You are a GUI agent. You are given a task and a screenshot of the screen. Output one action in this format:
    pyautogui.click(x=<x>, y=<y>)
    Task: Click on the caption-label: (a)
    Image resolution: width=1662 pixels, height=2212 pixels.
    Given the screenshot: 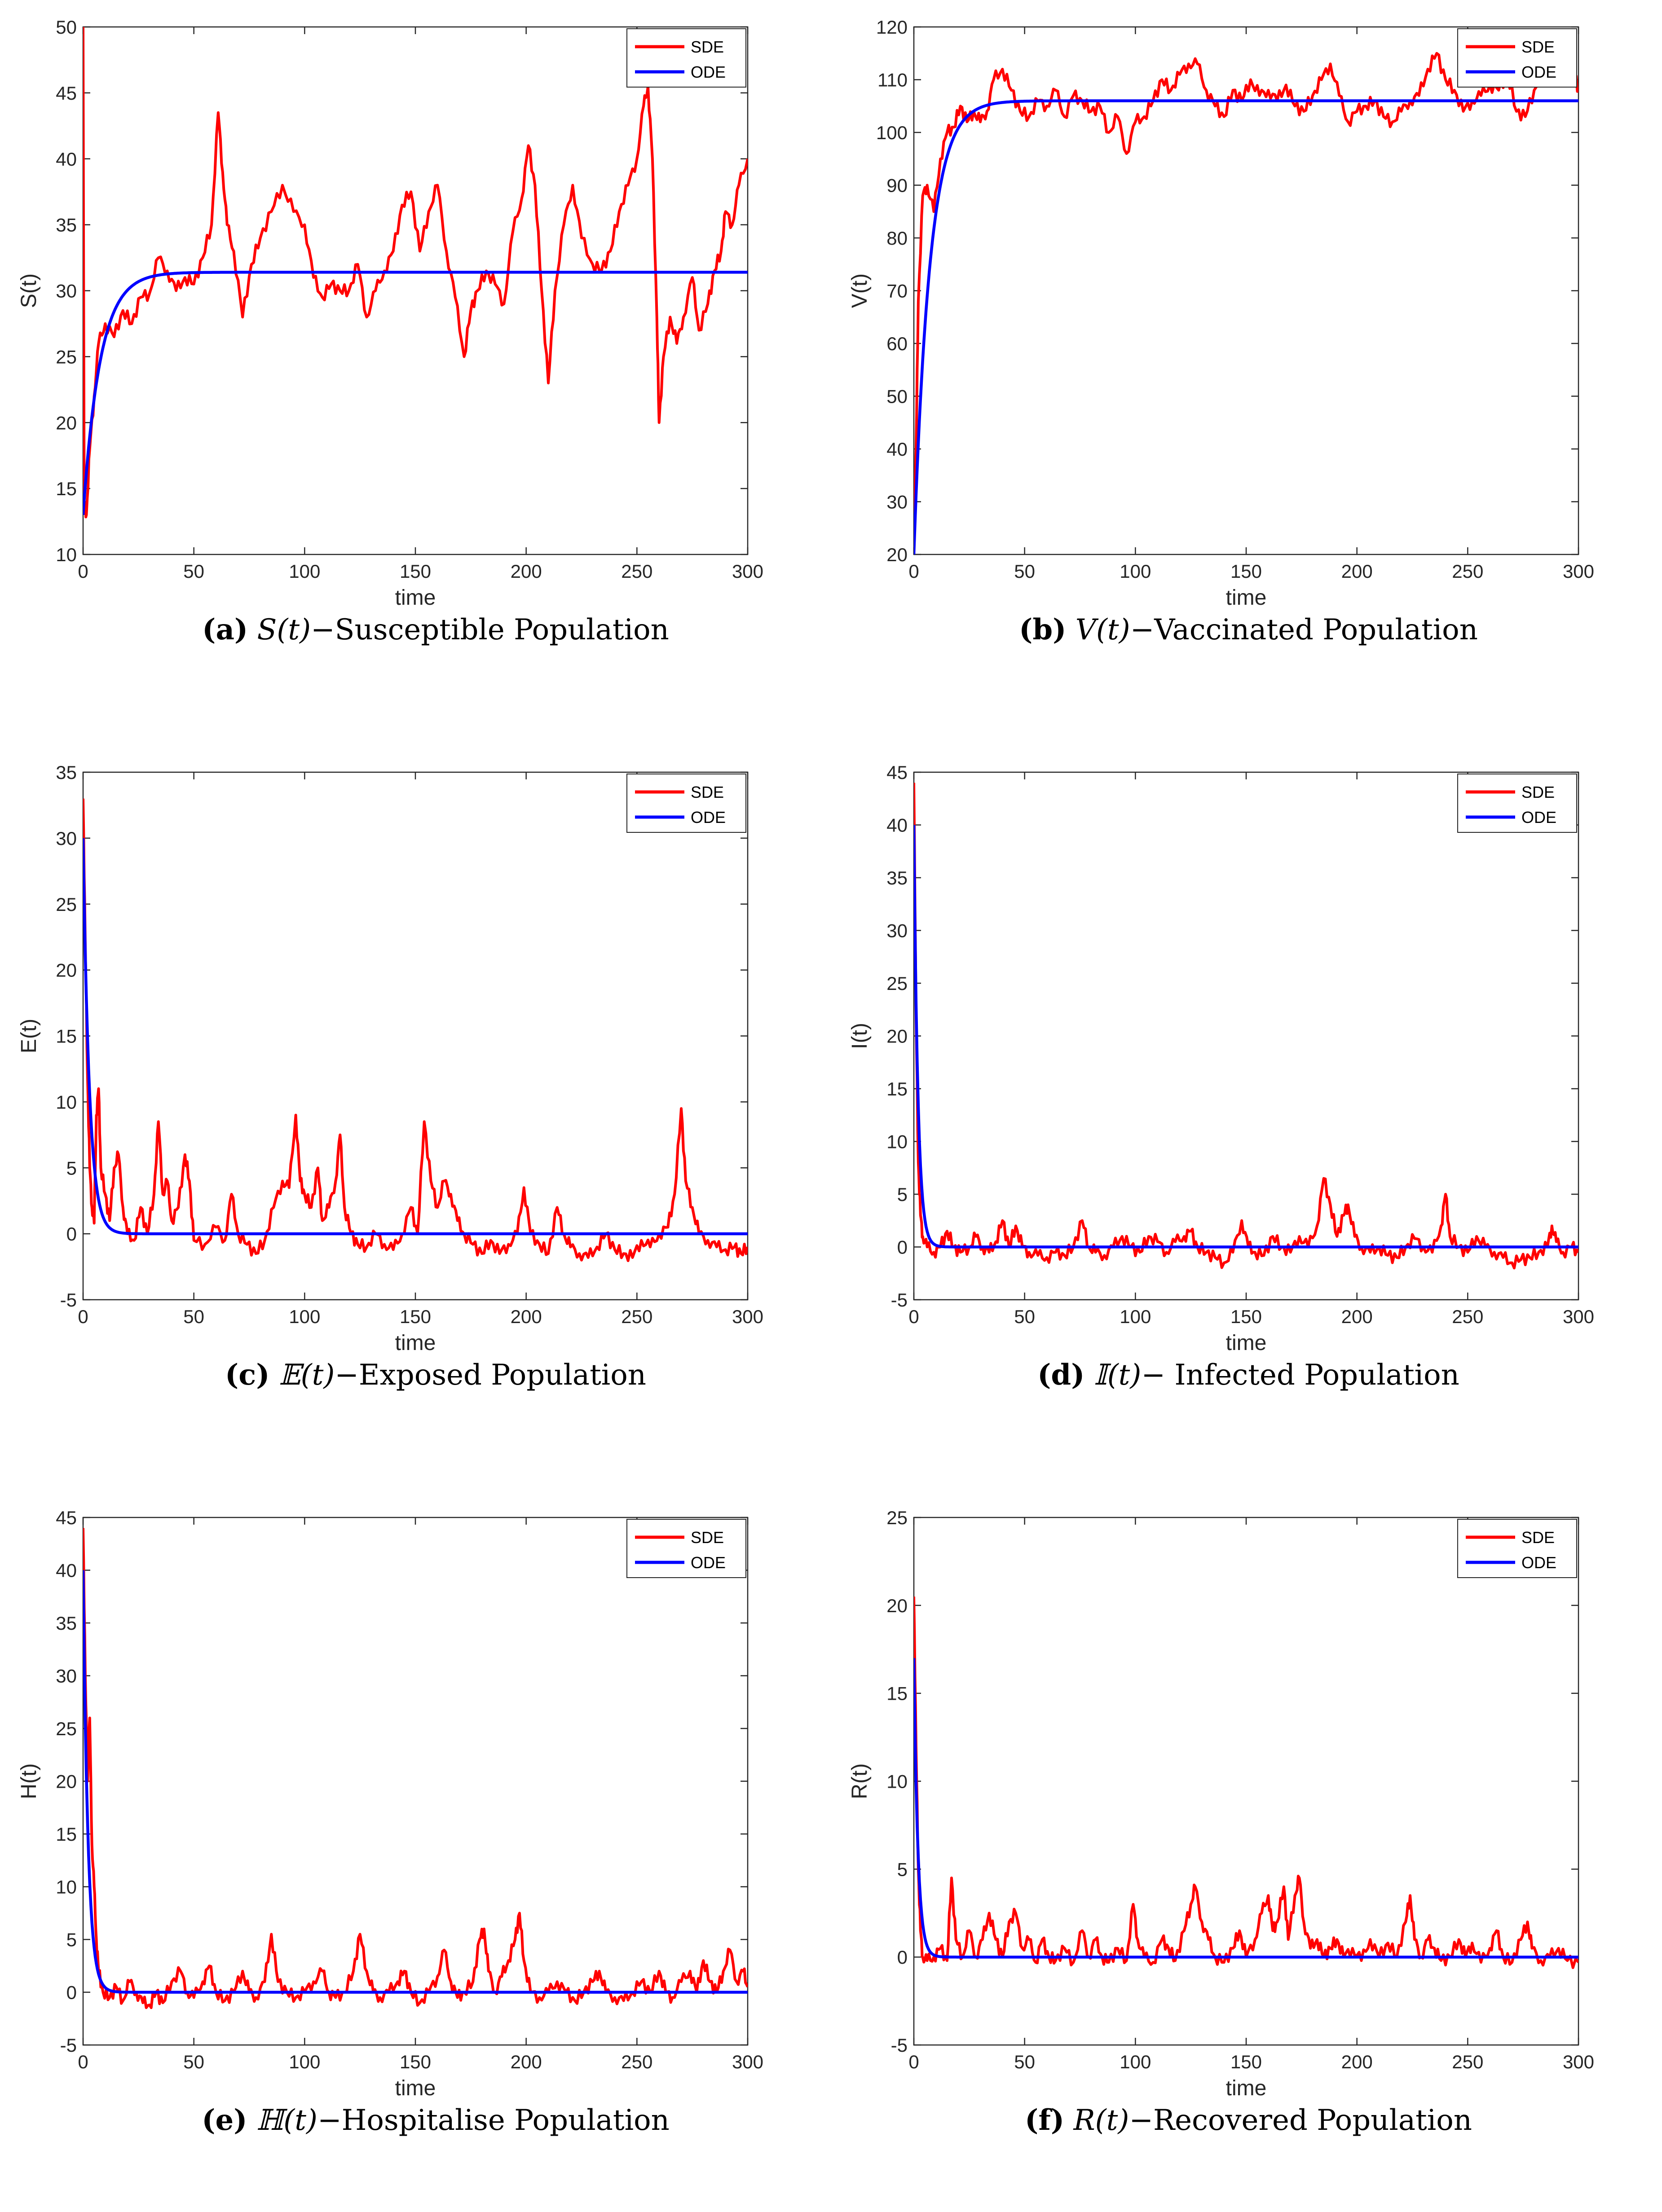 What is the action you would take?
    pyautogui.click(x=225, y=629)
    